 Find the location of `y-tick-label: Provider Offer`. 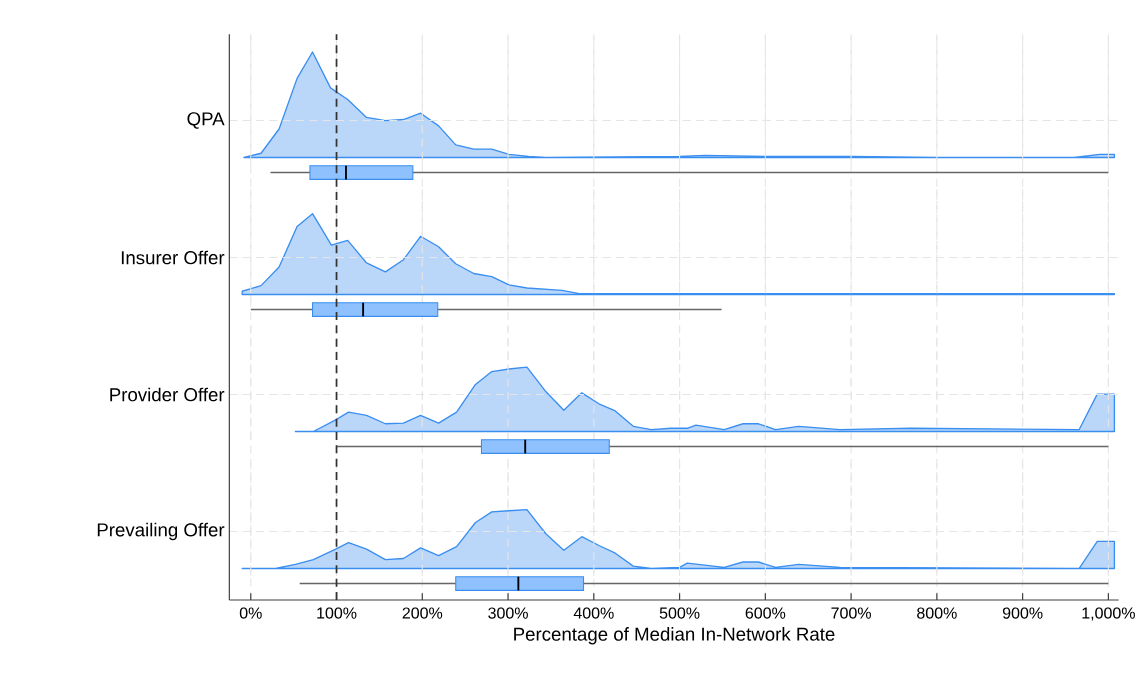

y-tick-label: Provider Offer is located at coordinates (167, 394).